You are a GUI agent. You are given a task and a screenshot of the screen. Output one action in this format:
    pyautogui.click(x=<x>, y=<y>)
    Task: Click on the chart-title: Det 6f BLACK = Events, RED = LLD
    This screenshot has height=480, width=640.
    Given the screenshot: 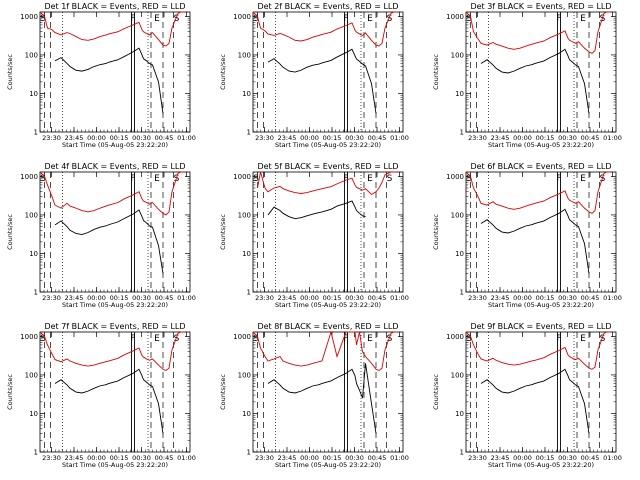 What is the action you would take?
    pyautogui.click(x=540, y=166)
    